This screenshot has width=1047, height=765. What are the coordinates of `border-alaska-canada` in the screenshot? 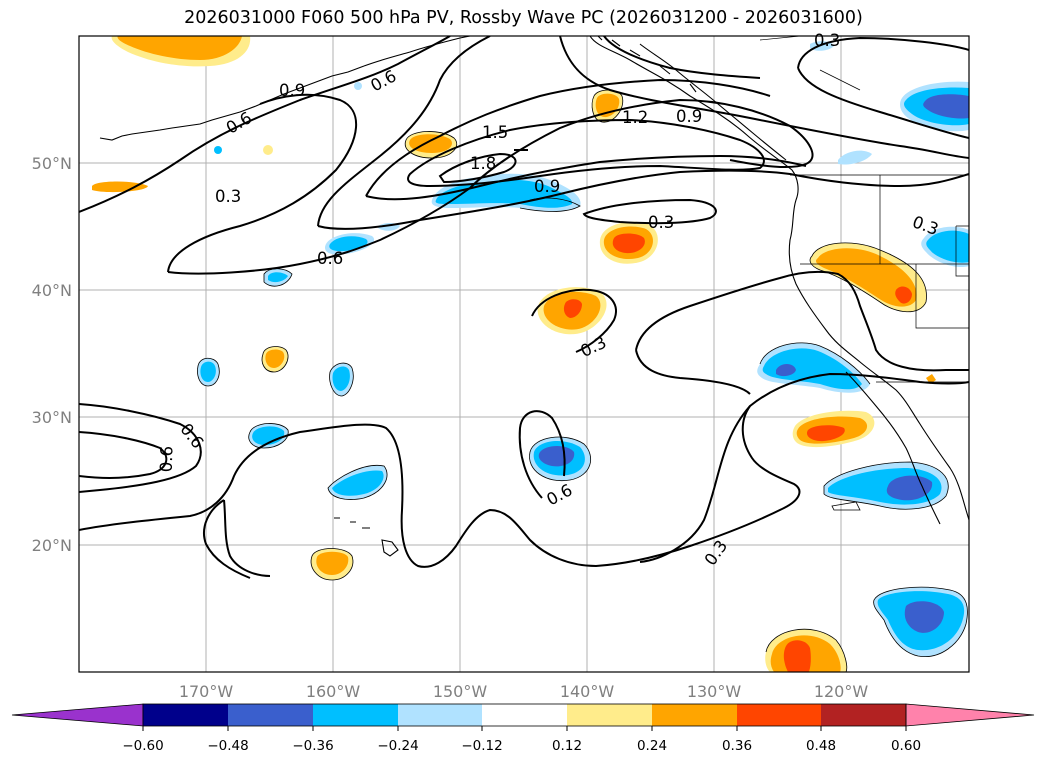 It's located at (810, 63).